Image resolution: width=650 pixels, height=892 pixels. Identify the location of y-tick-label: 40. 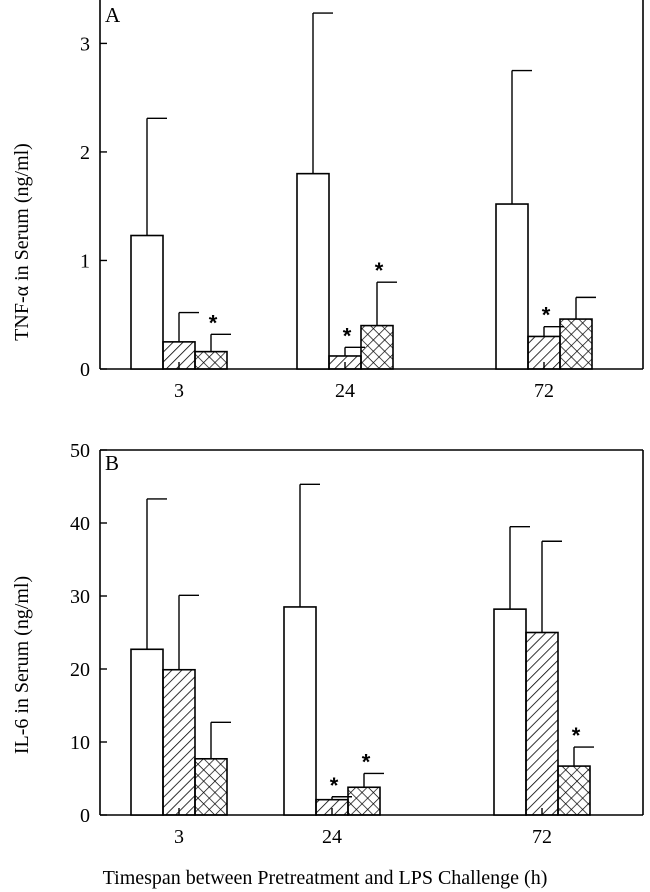
(80, 524).